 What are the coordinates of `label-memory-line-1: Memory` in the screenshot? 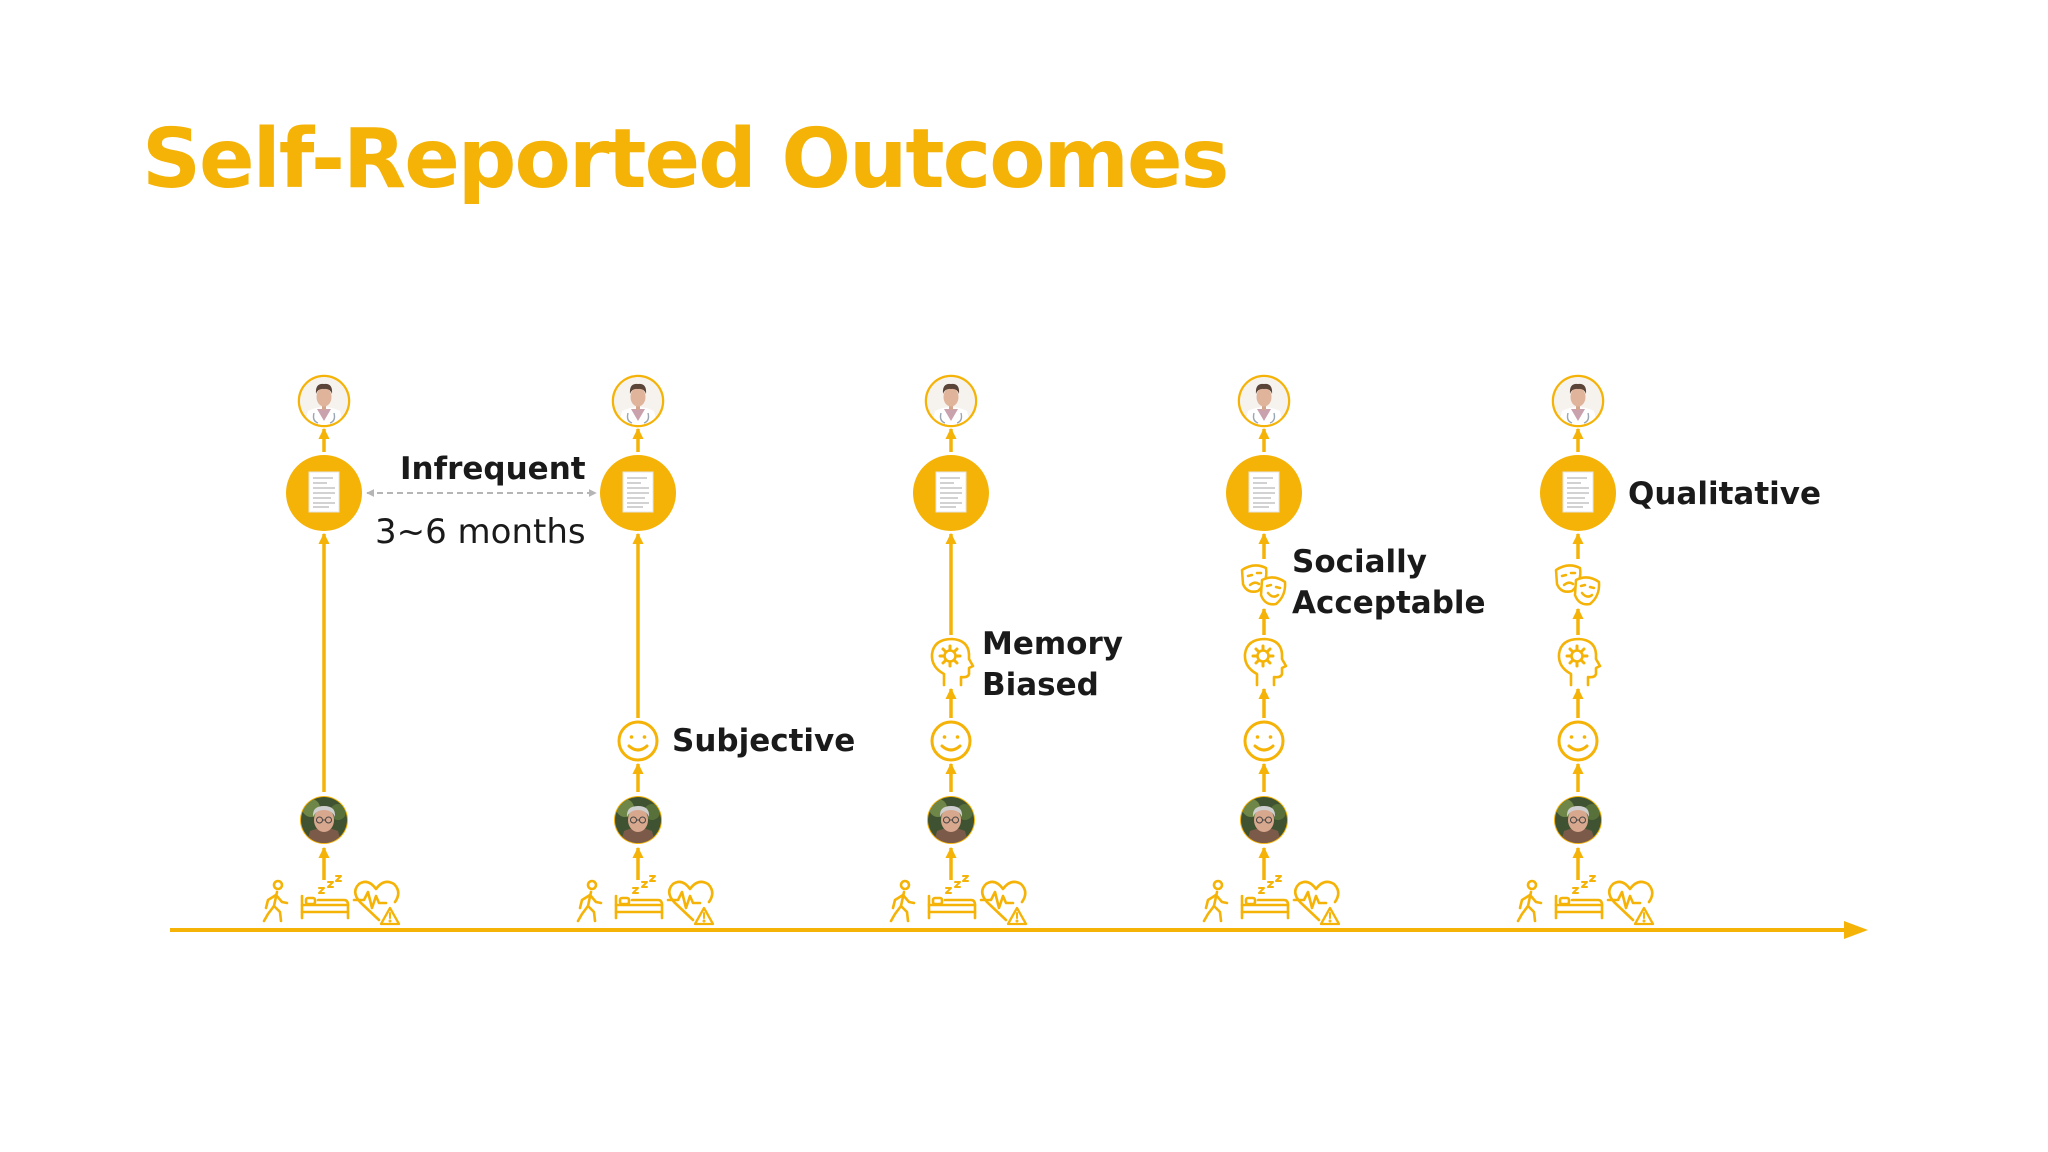 It's located at (1052, 644).